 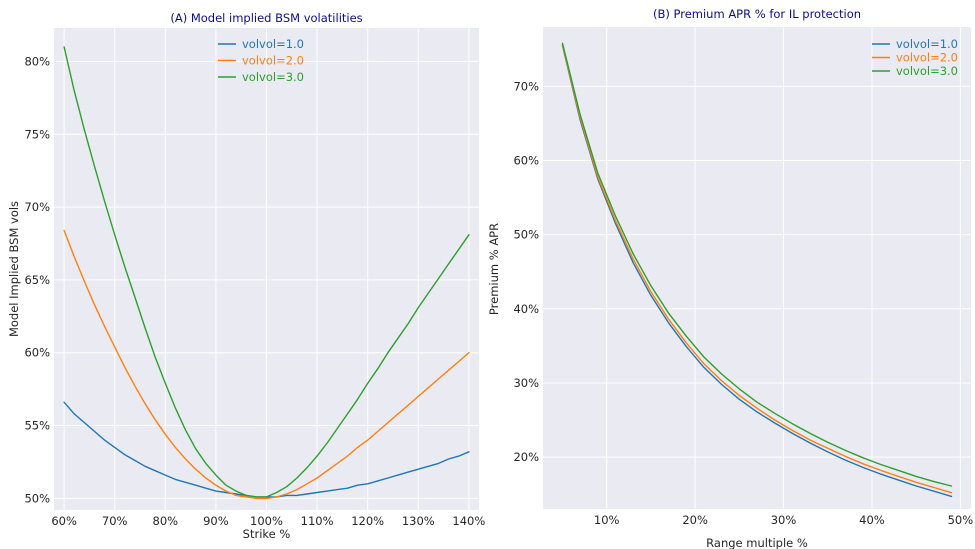 I want to click on chart-a-x-tick-label: 60%, so click(x=64, y=521).